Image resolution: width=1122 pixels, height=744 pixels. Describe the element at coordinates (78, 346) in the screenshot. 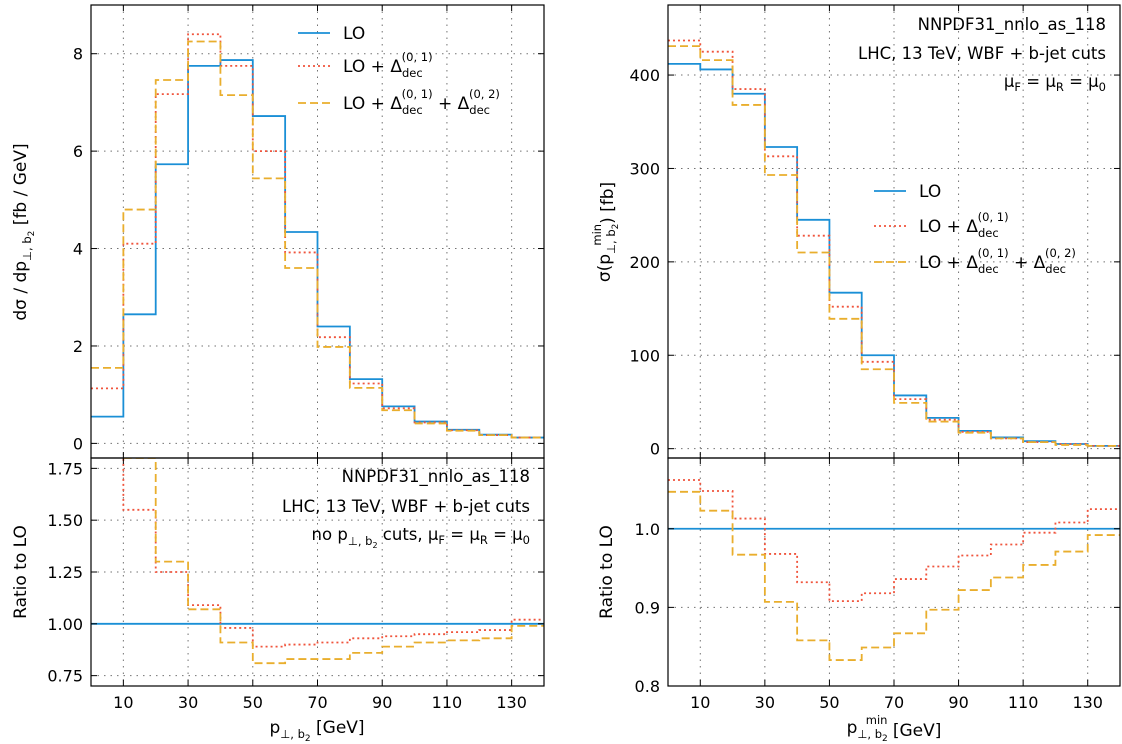

I see `y-tick-label: 2` at that location.